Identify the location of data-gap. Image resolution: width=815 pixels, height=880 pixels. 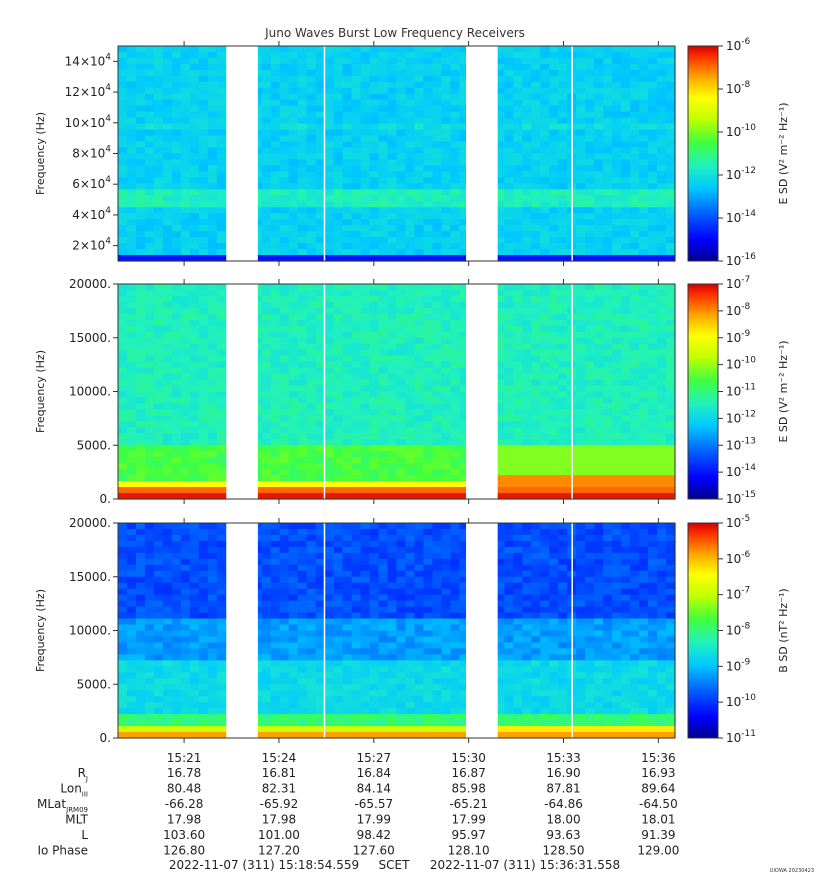
(482, 153).